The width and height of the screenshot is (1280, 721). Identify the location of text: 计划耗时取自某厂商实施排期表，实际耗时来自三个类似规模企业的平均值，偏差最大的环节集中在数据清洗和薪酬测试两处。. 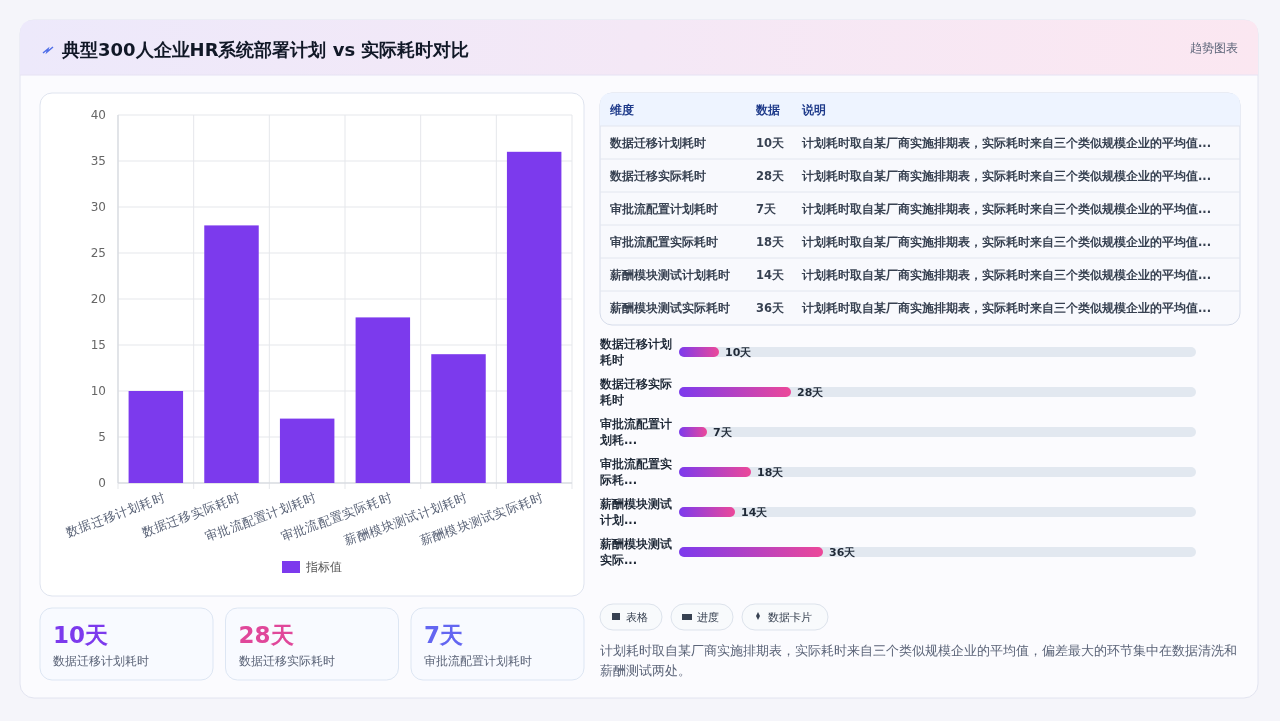
(919, 661).